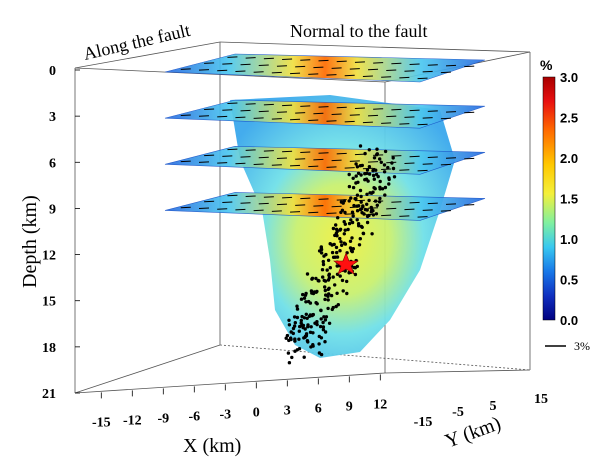 The width and height of the screenshot is (600, 466). Describe the element at coordinates (569, 199) in the screenshot. I see `colorbar-tick-label: 1.5` at that location.